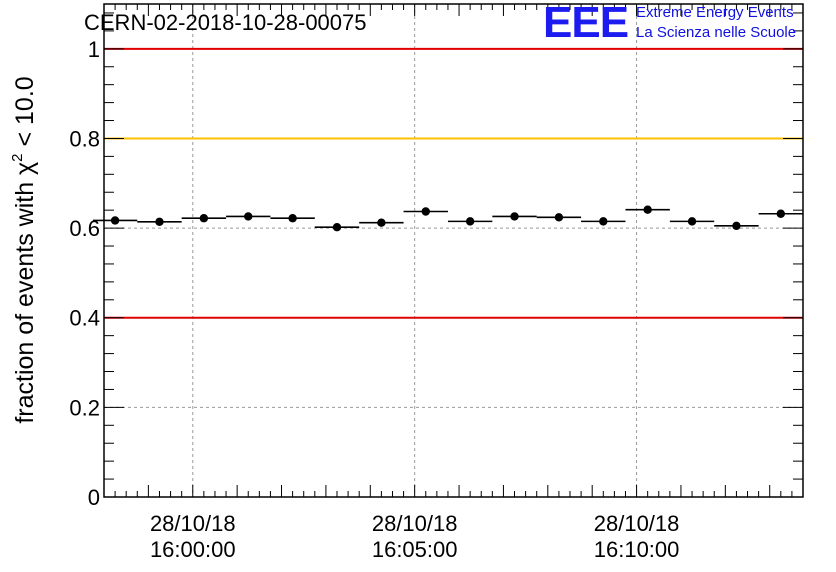 This screenshot has height=572, width=836. Describe the element at coordinates (84, 407) in the screenshot. I see `y-tick-label: 0.2` at that location.